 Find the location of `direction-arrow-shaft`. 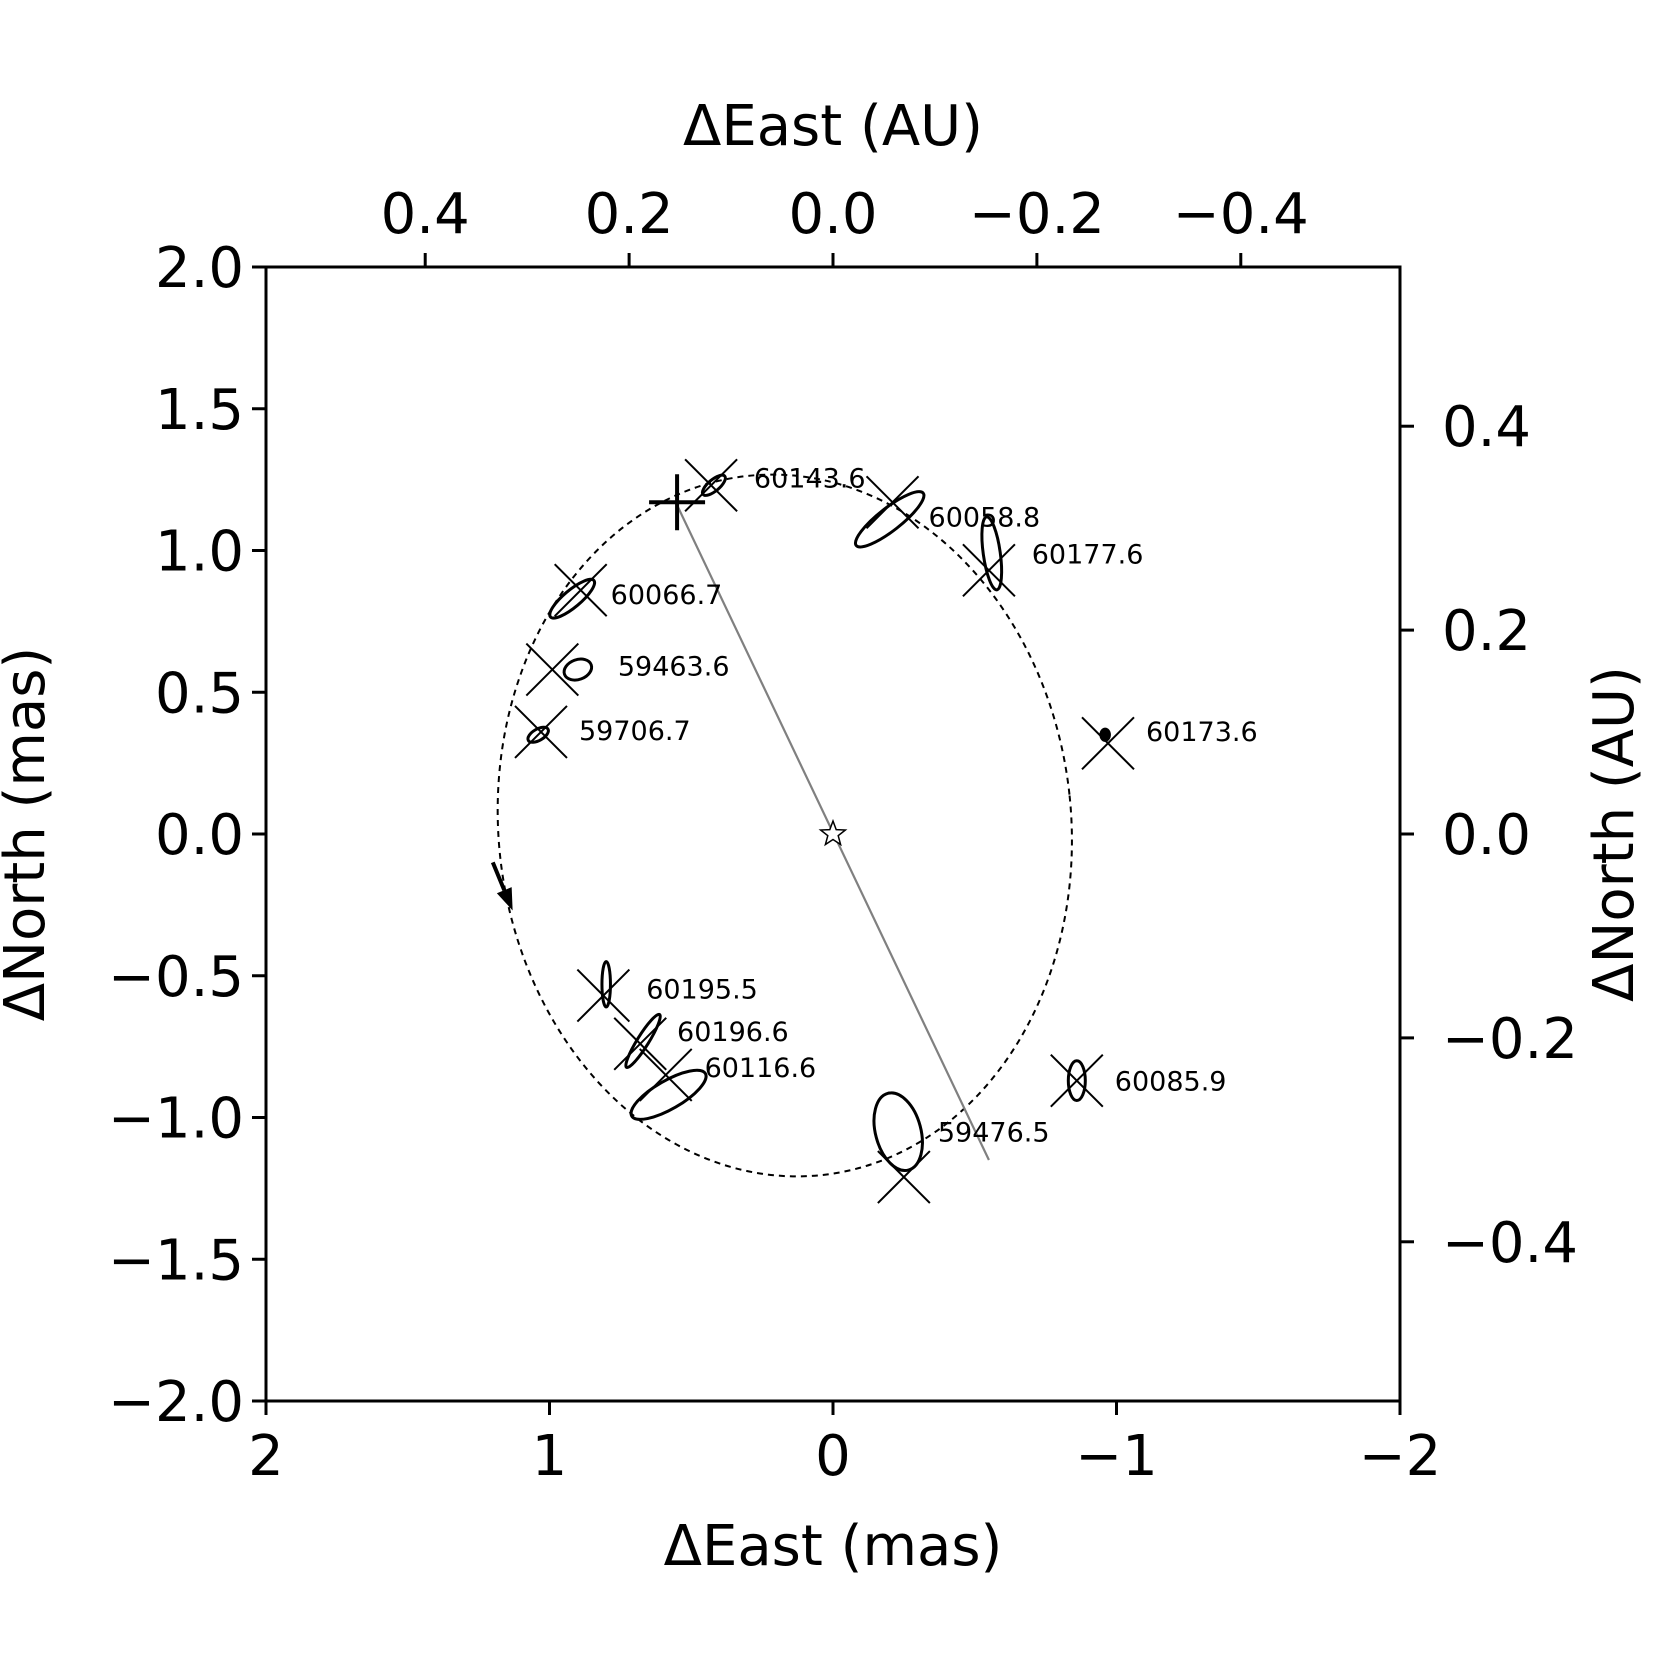

direction-arrow-shaft is located at coordinates (498, 876).